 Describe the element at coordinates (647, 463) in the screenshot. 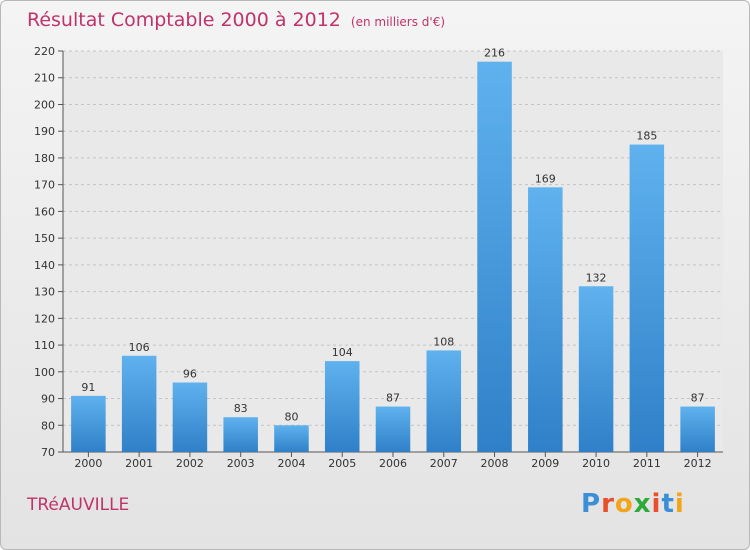

I see `x-tick-label: 2011` at that location.